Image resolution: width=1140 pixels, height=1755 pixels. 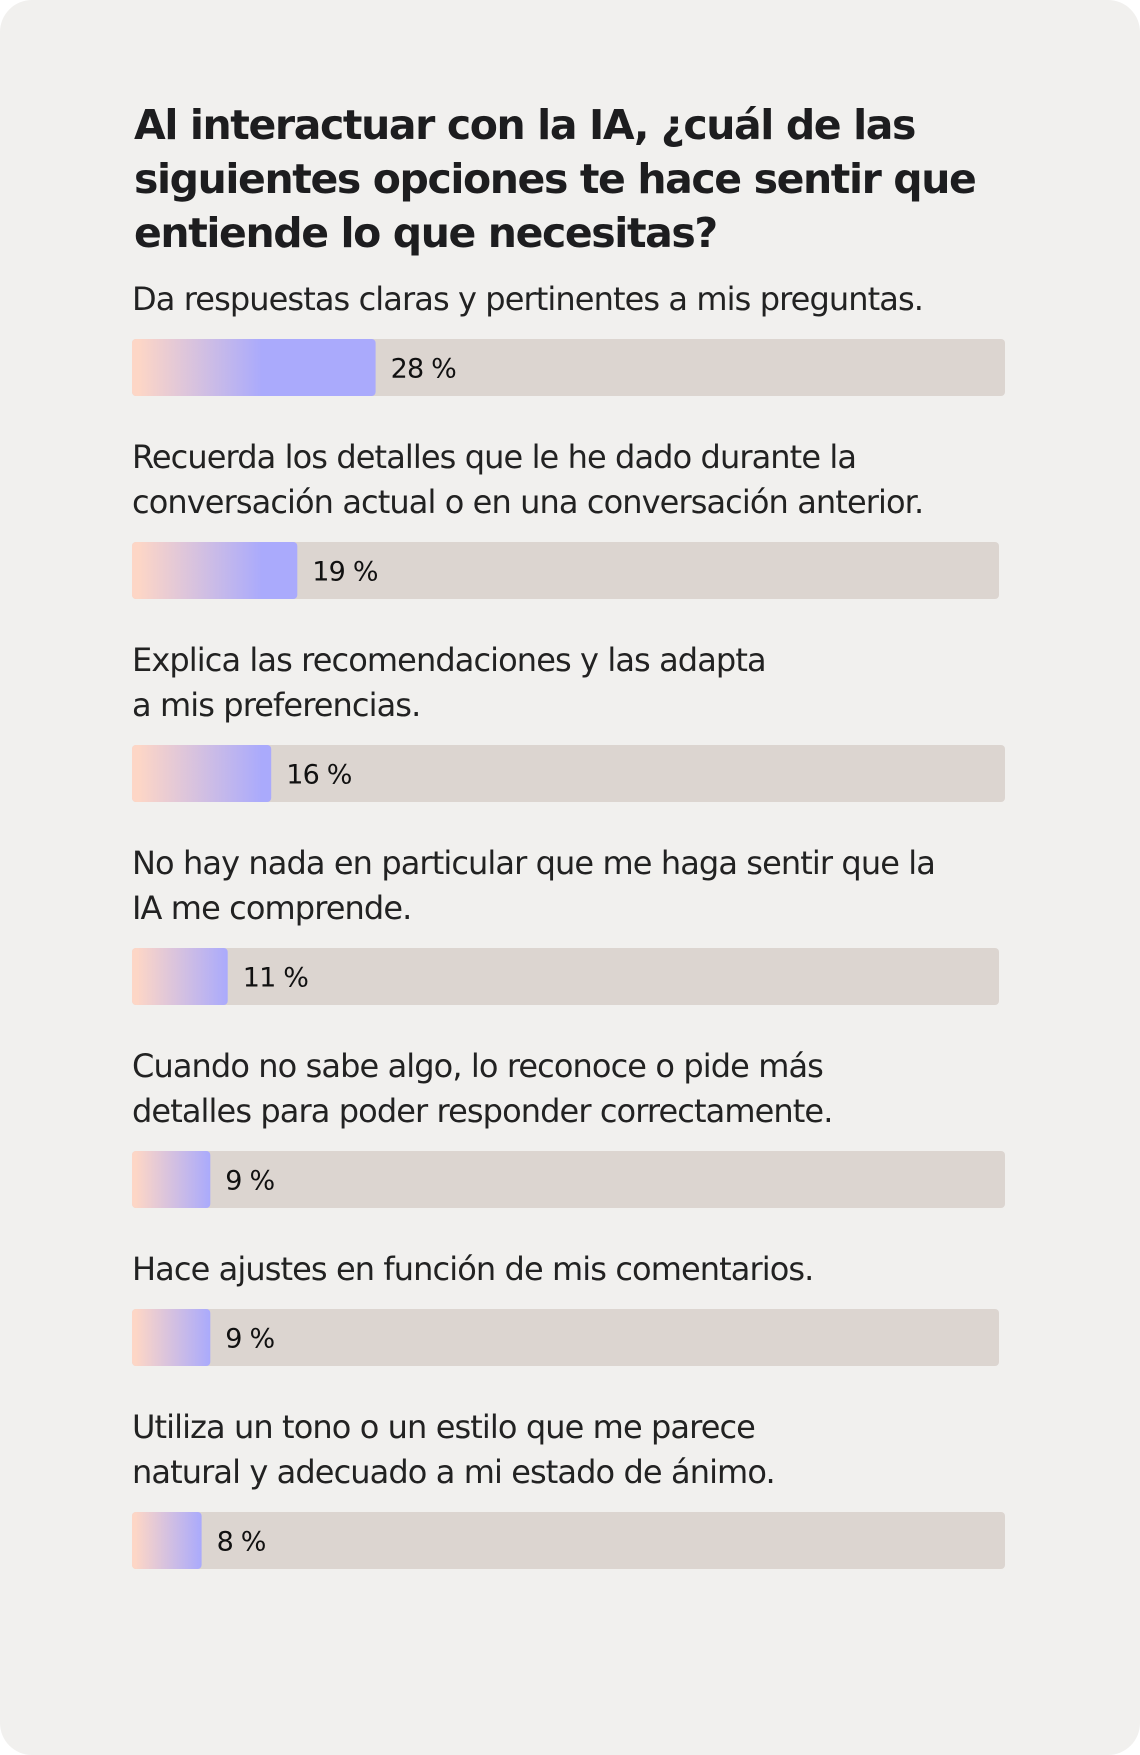 I want to click on category-label: Explica las recomendaciones y las adapta, so click(x=449, y=660).